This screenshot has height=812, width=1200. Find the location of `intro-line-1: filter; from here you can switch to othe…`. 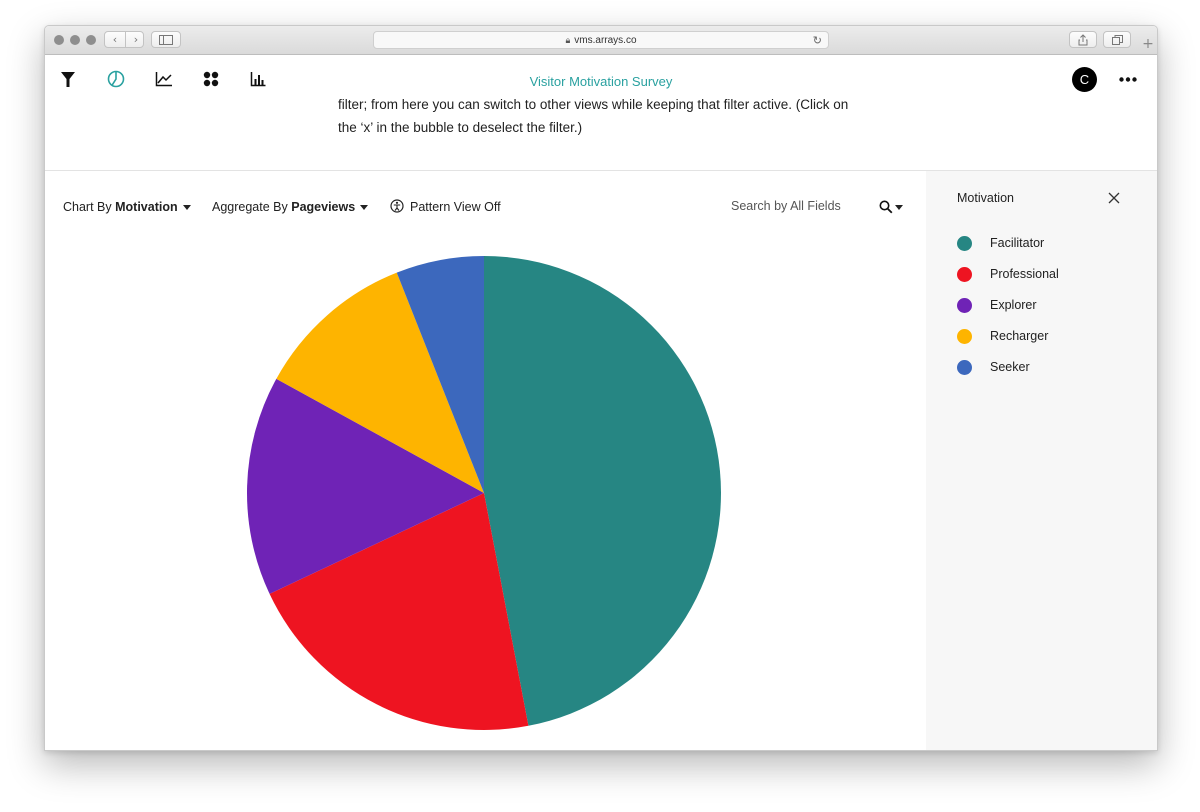

intro-line-1: filter; from here you can switch to othe… is located at coordinates (593, 104).